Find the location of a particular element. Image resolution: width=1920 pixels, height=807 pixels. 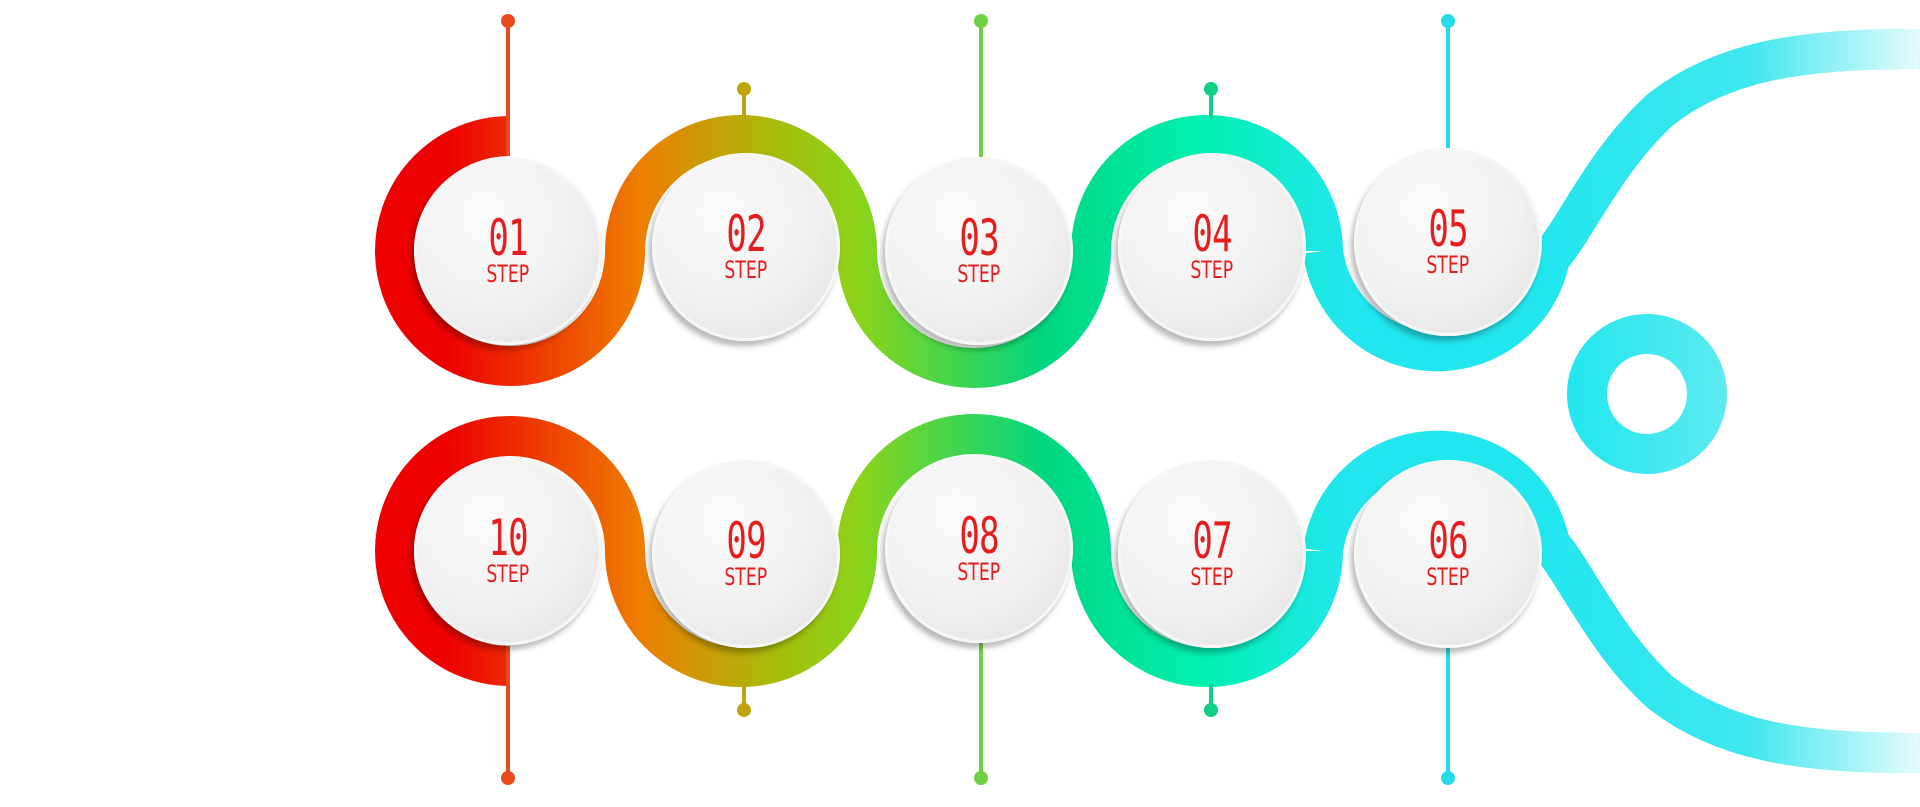

step-02-number: 02 is located at coordinates (746, 234).